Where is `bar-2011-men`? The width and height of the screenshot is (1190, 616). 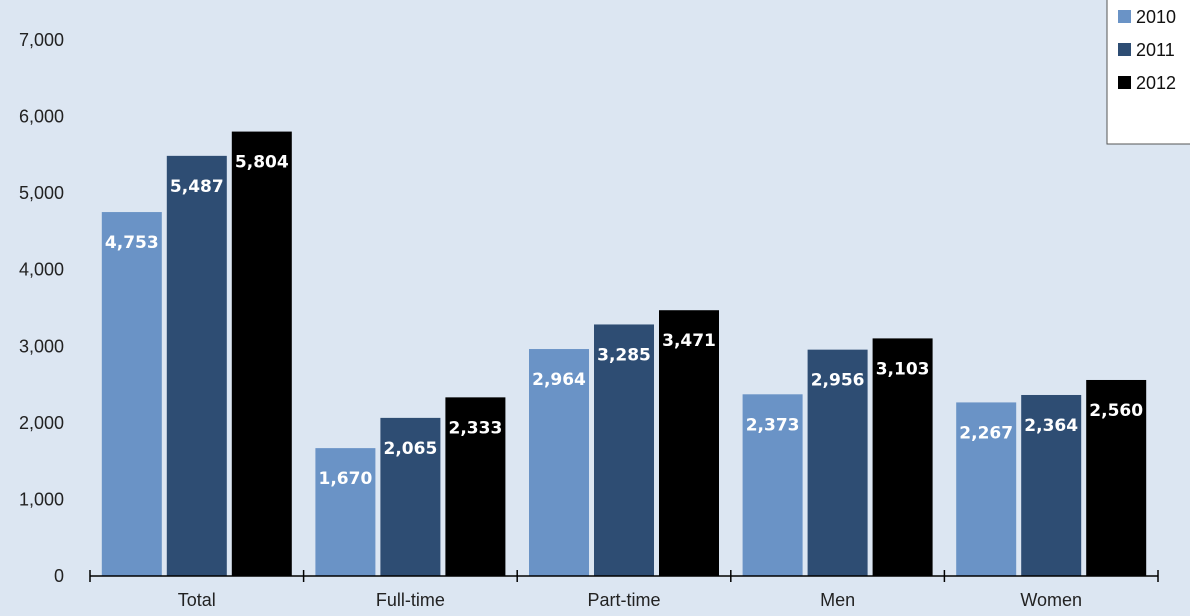 bar-2011-men is located at coordinates (837, 462).